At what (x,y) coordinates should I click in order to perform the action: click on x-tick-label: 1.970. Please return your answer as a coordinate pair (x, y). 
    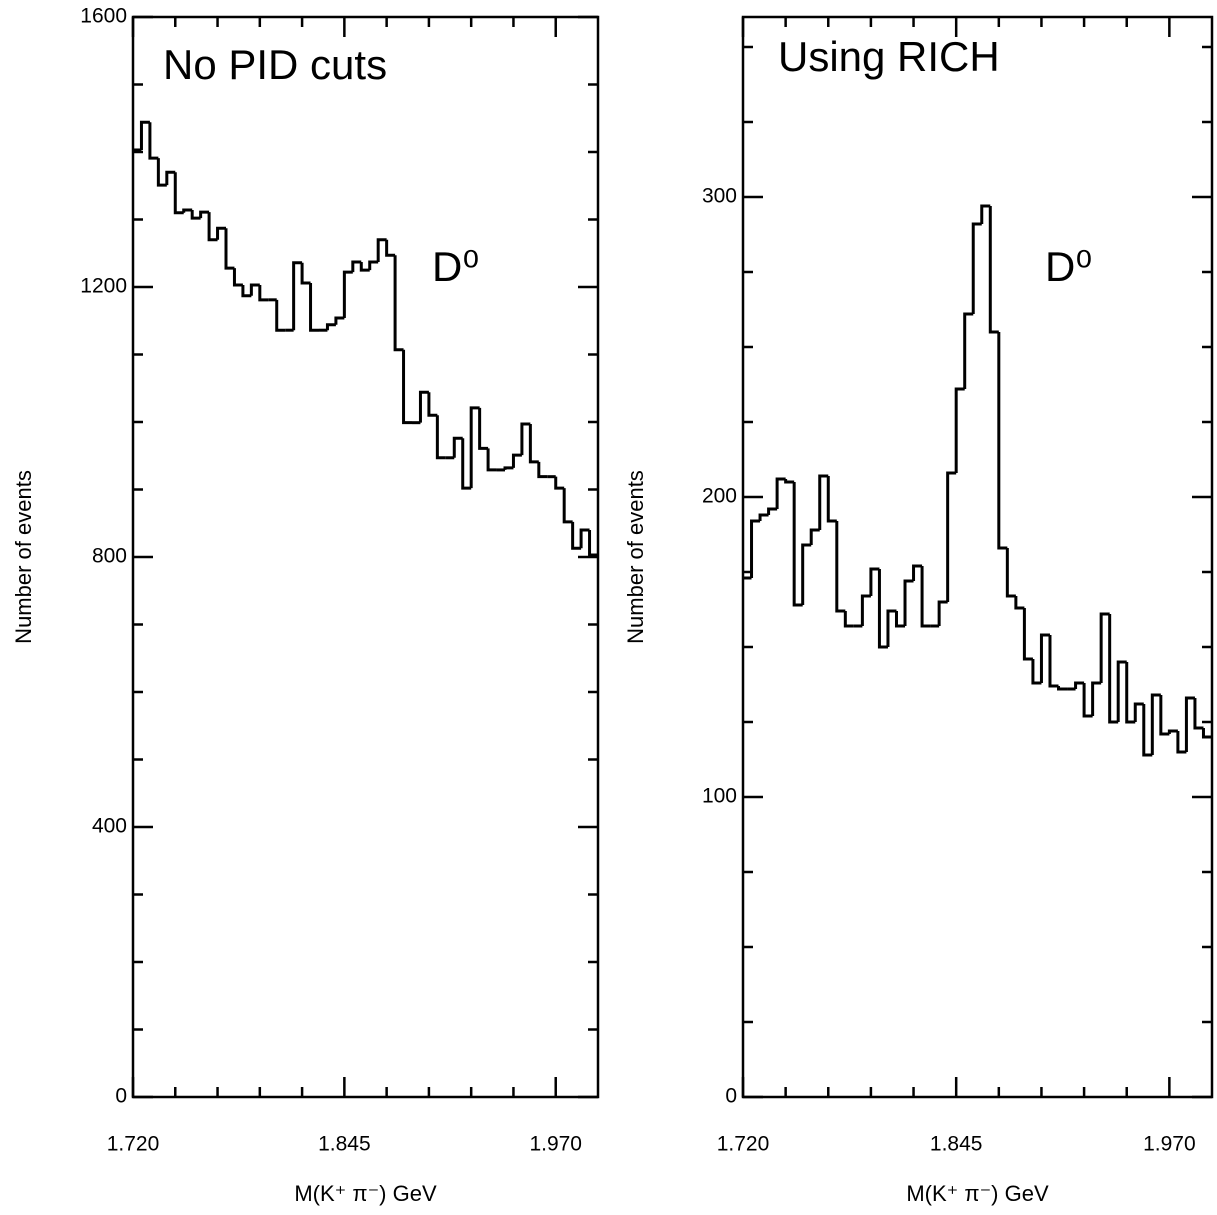
    Looking at the image, I should click on (555, 1144).